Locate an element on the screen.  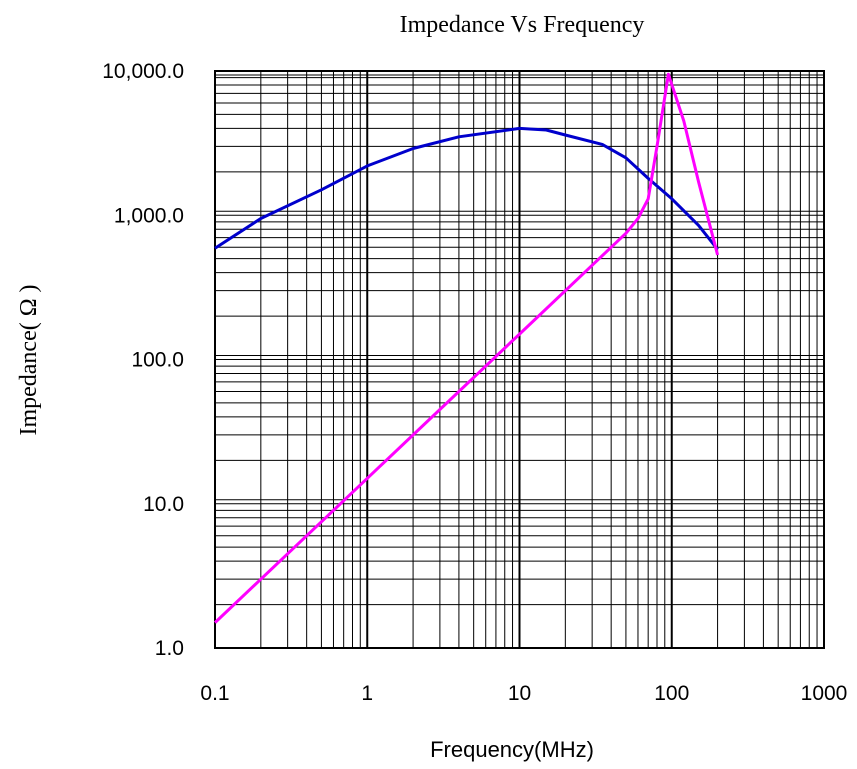
x-tick-label: 1000 is located at coordinates (824, 693).